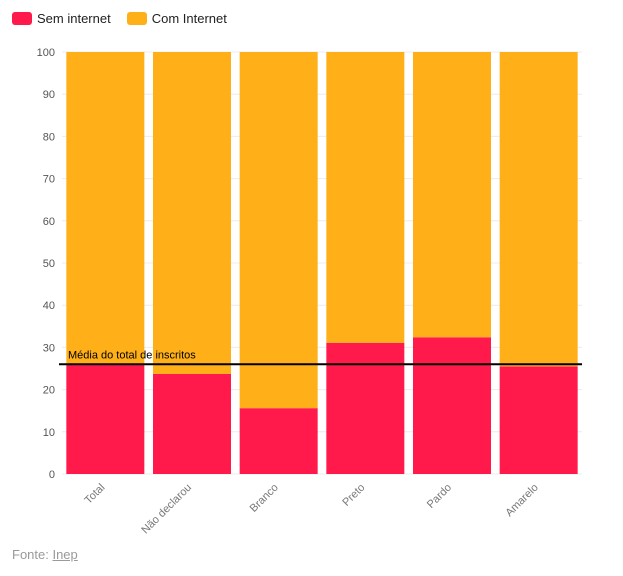 The image size is (623, 576). I want to click on y-tick-label-40: 40, so click(49, 306).